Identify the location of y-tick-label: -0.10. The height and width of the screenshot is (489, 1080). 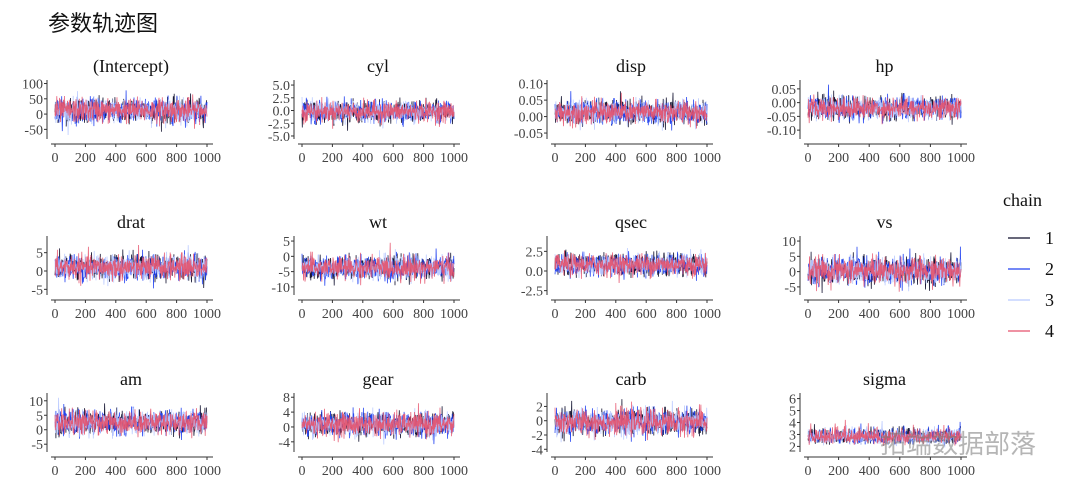
(781, 131).